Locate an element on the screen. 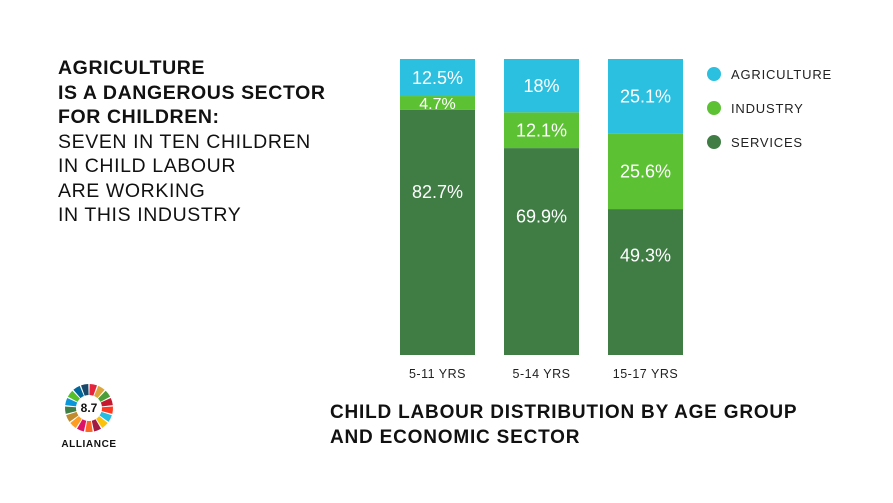 The image size is (893, 503). legend-label: SERVICES is located at coordinates (767, 142).